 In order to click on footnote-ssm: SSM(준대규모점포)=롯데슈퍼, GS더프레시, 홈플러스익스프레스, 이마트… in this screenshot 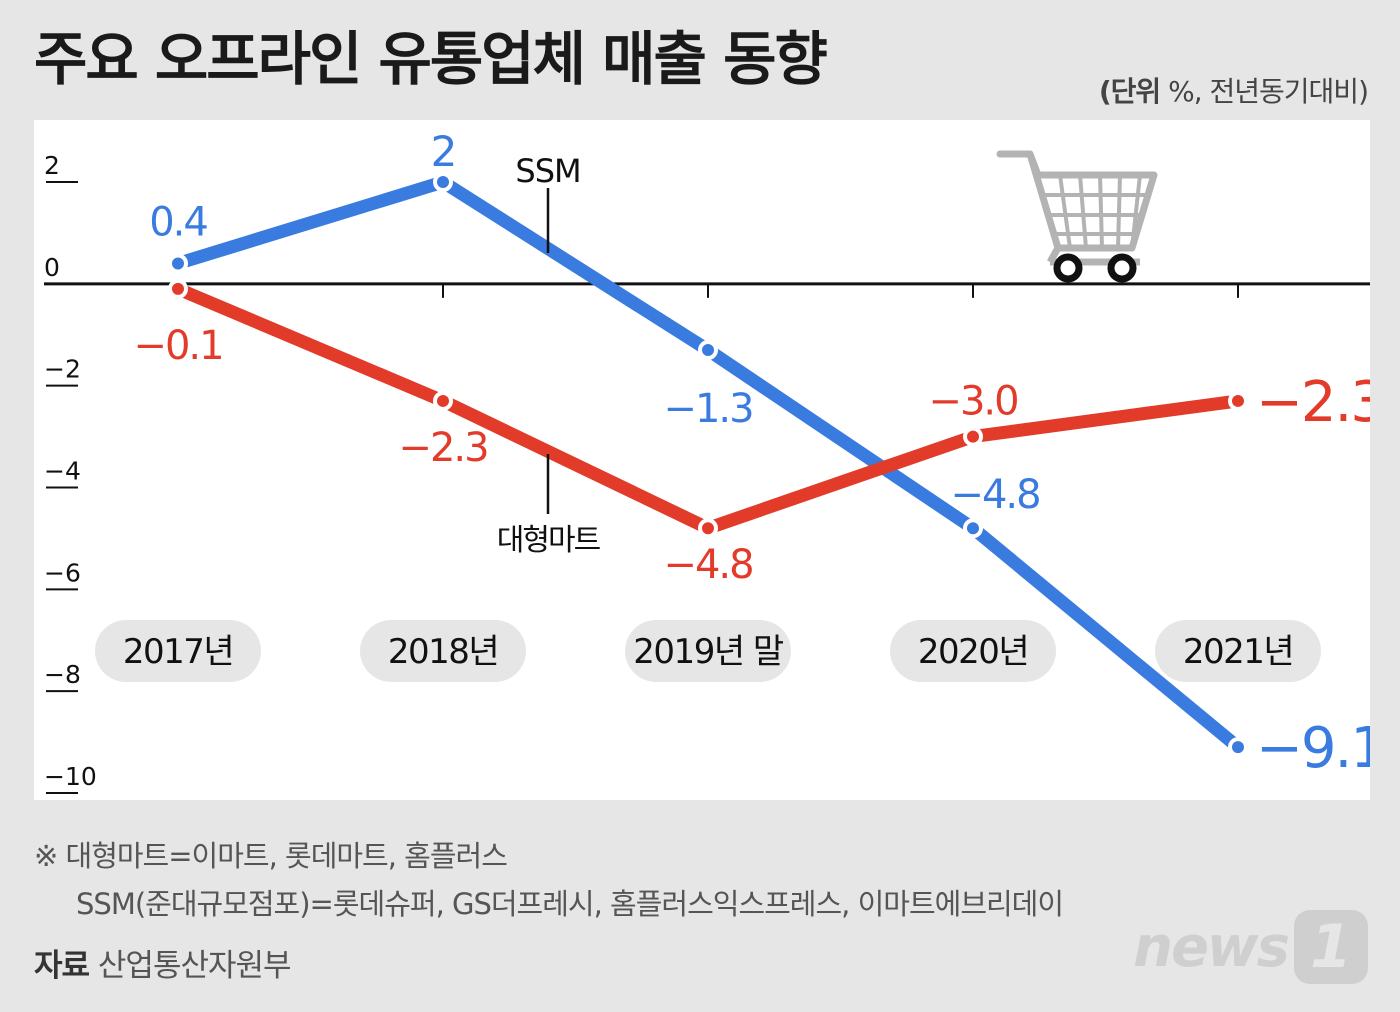, I will do `click(570, 904)`.